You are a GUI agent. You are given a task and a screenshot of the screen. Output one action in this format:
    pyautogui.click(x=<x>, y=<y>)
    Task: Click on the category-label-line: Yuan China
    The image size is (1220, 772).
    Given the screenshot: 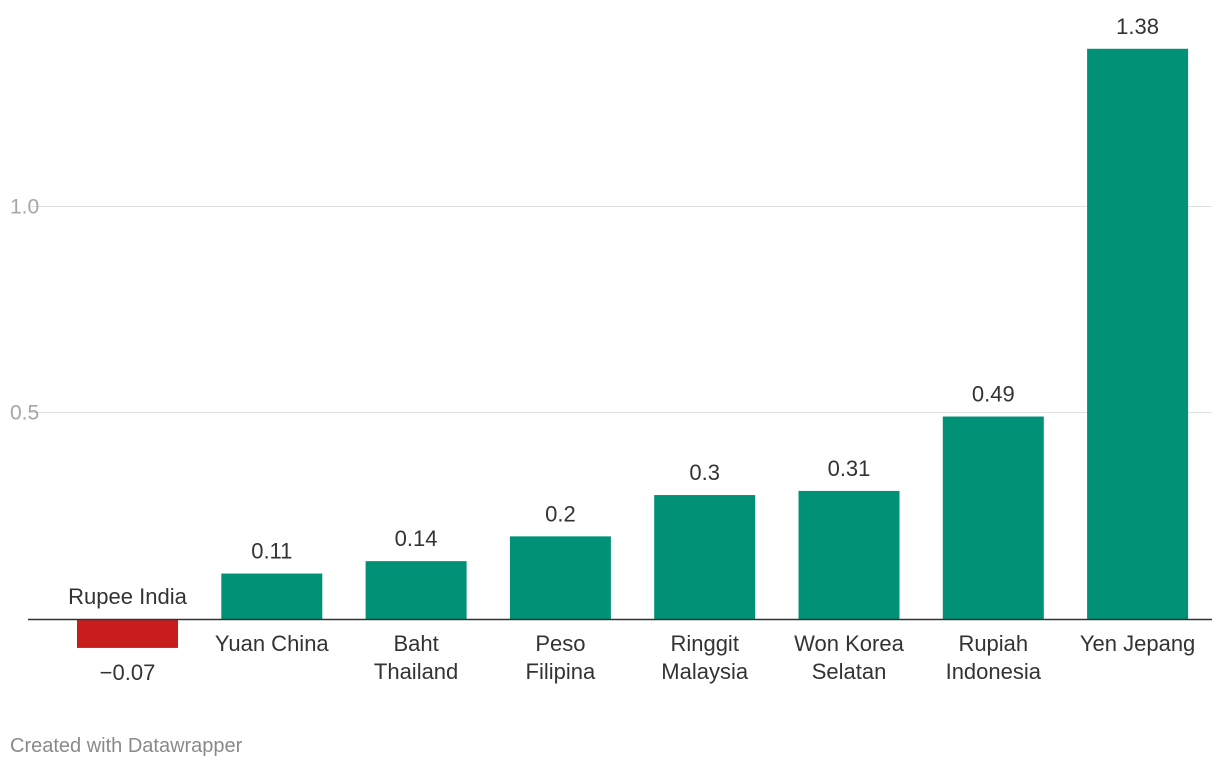 What is the action you would take?
    pyautogui.click(x=272, y=643)
    